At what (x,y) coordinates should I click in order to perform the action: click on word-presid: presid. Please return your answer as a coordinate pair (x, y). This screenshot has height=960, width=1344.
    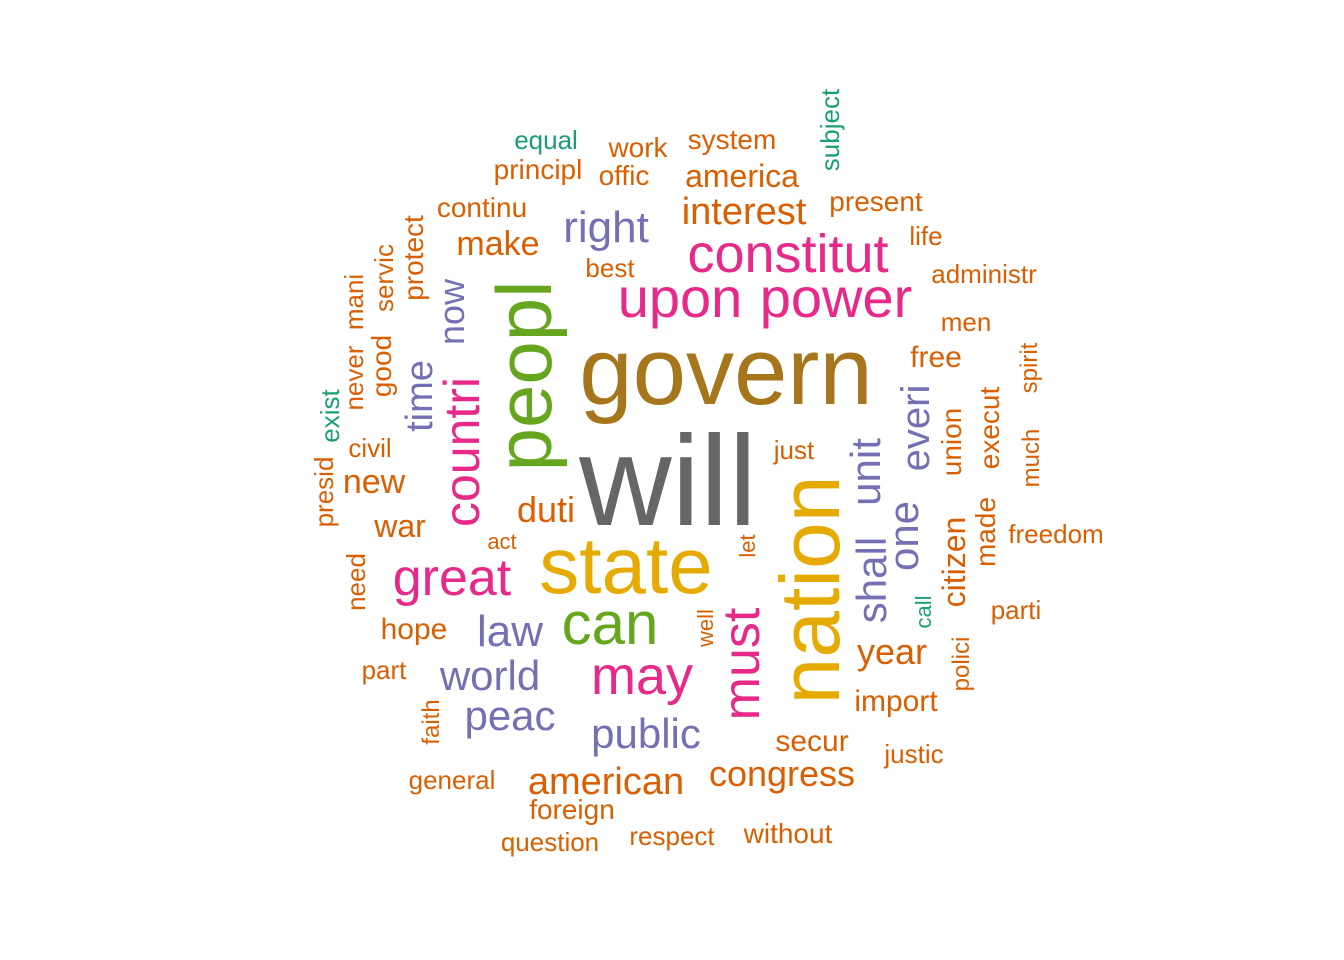
    Looking at the image, I should click on (324, 492).